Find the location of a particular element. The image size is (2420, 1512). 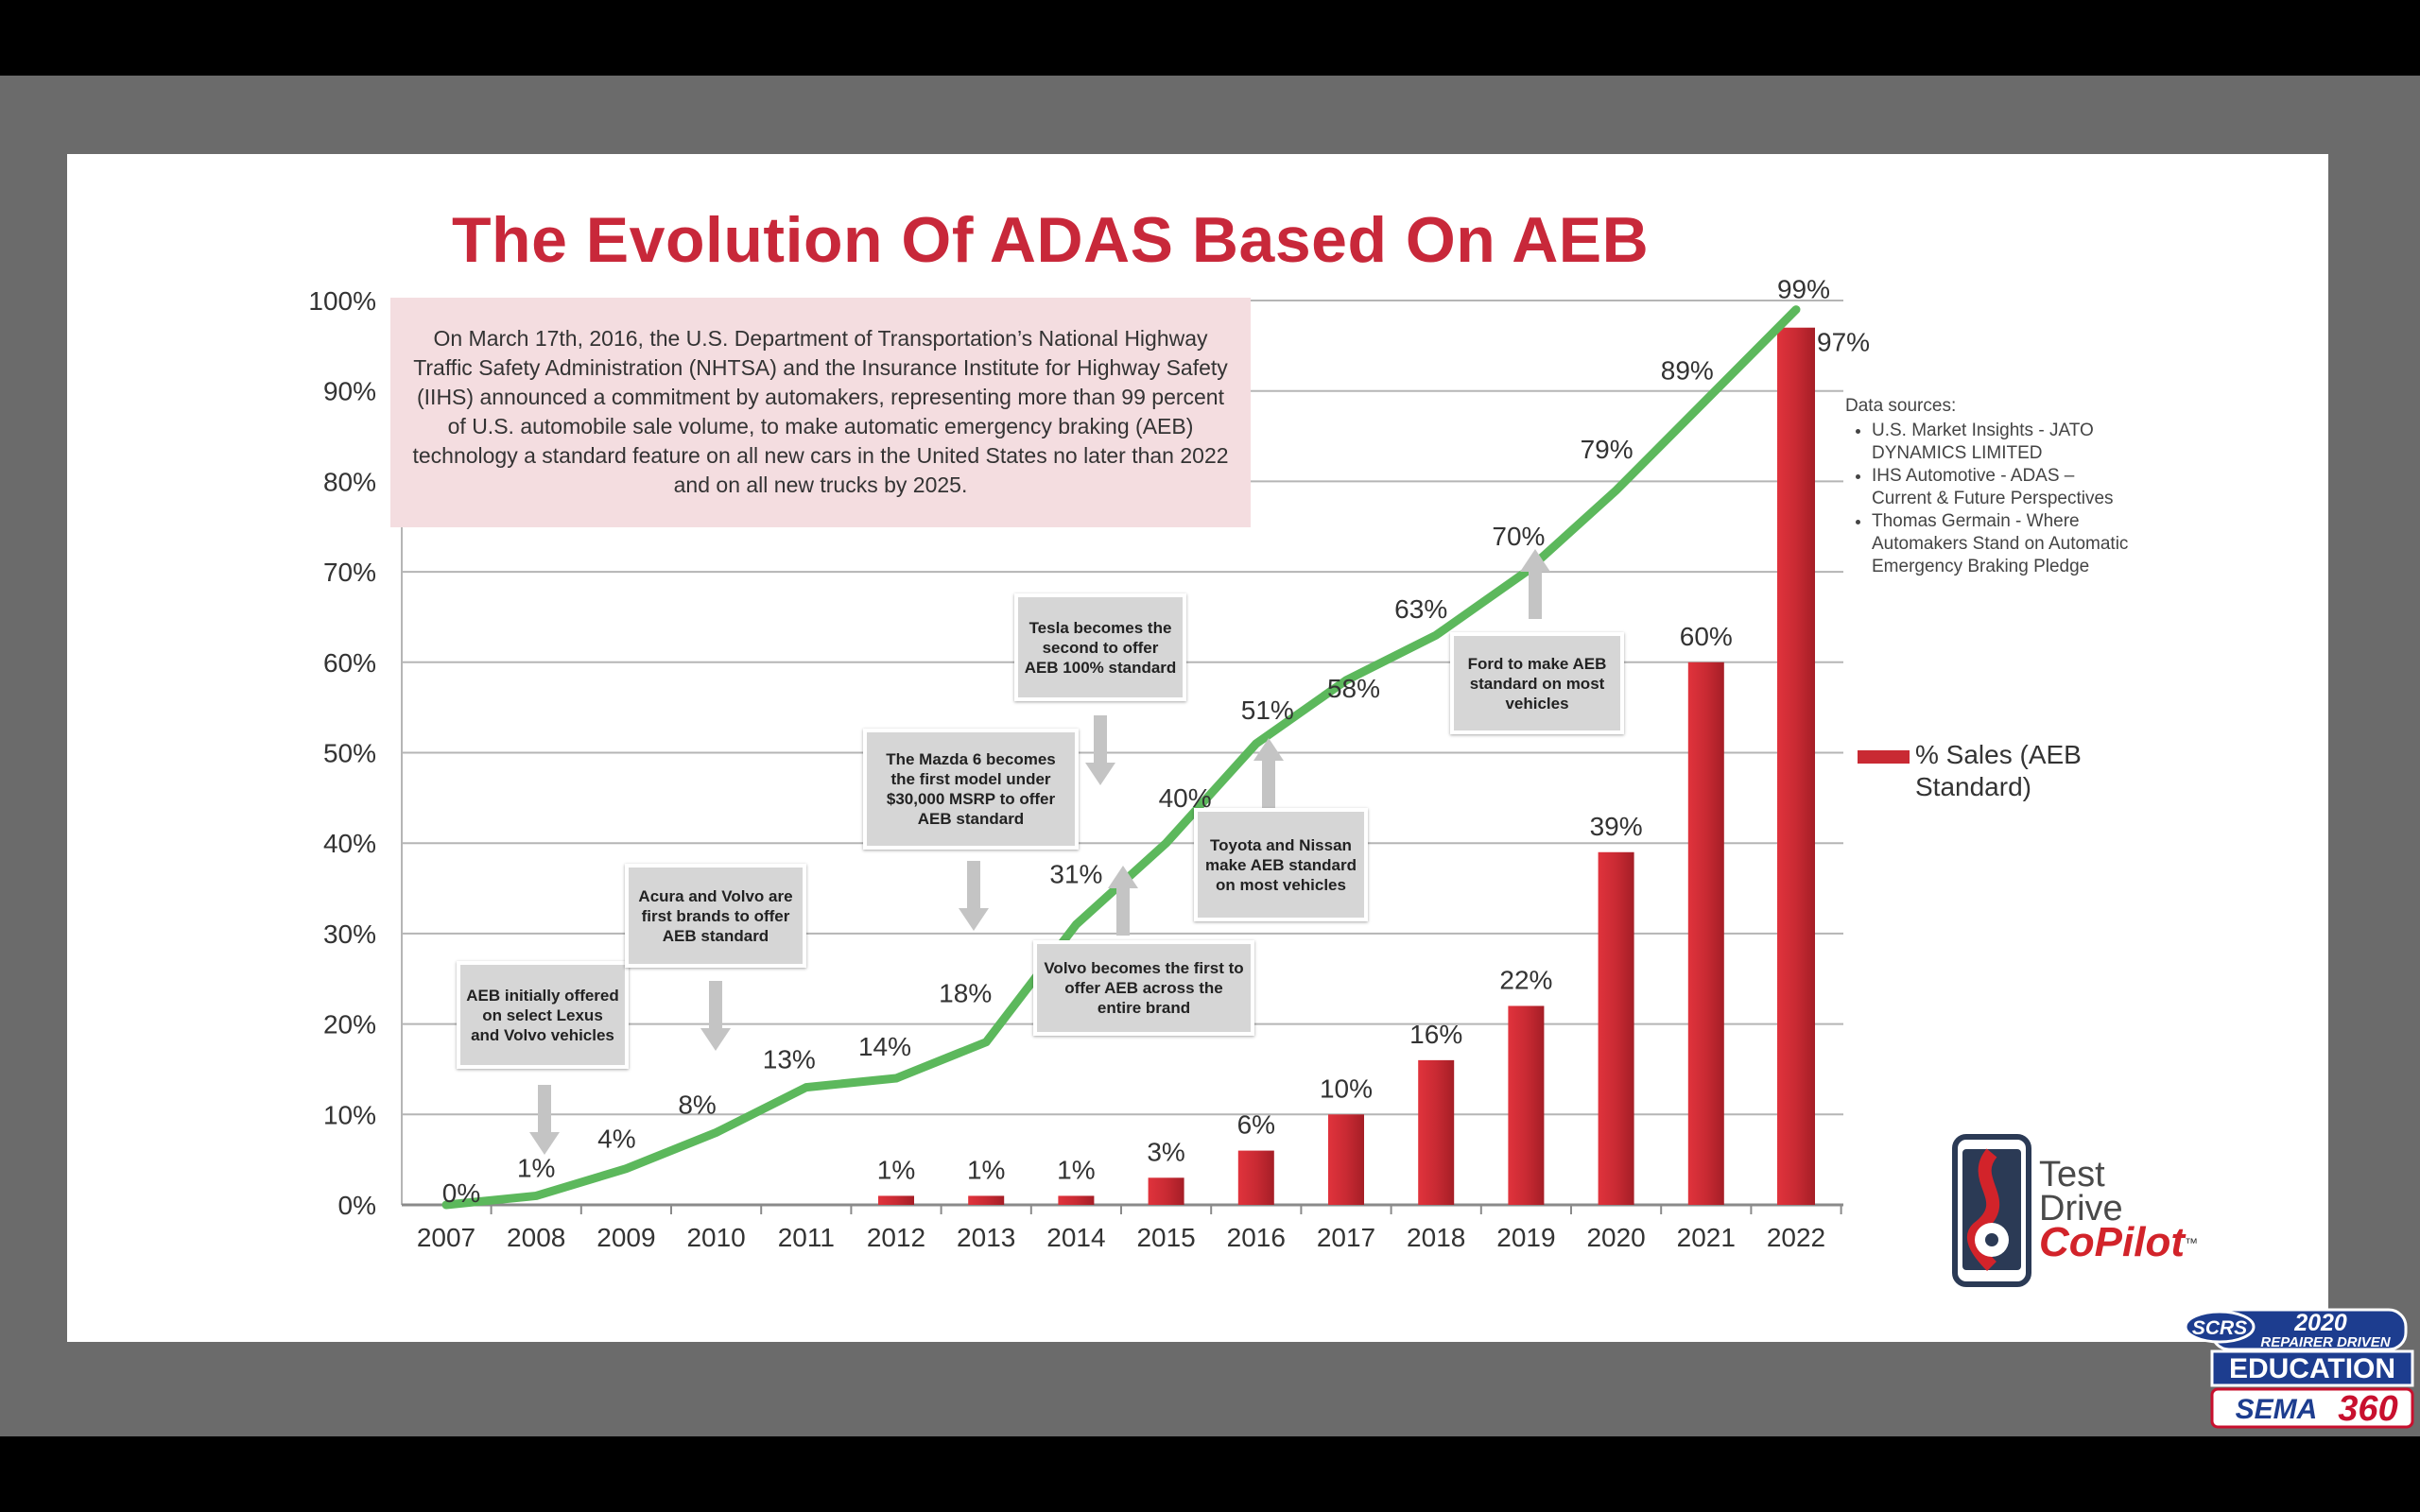

line-data-label: 51% is located at coordinates (1267, 710).